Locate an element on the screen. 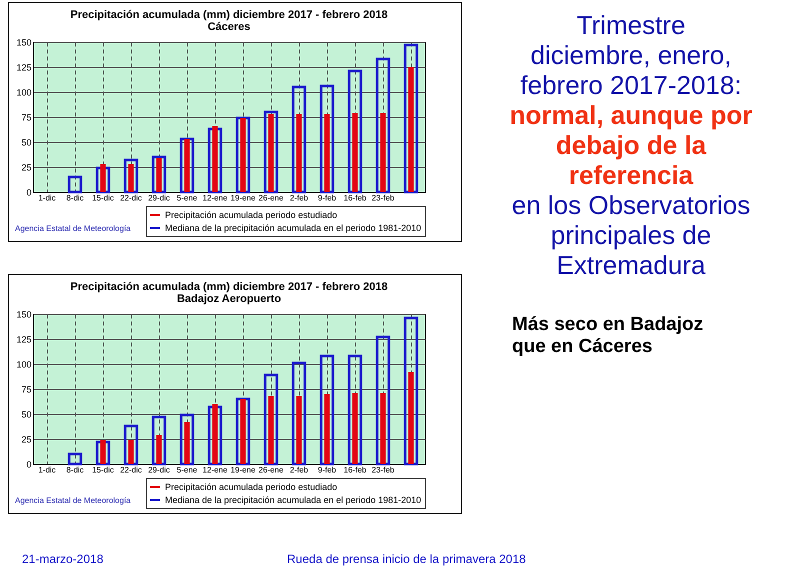 Image resolution: width=800 pixels, height=570 pixels. chart-subtitle: Badajoz Aeropuerto is located at coordinates (229, 299).